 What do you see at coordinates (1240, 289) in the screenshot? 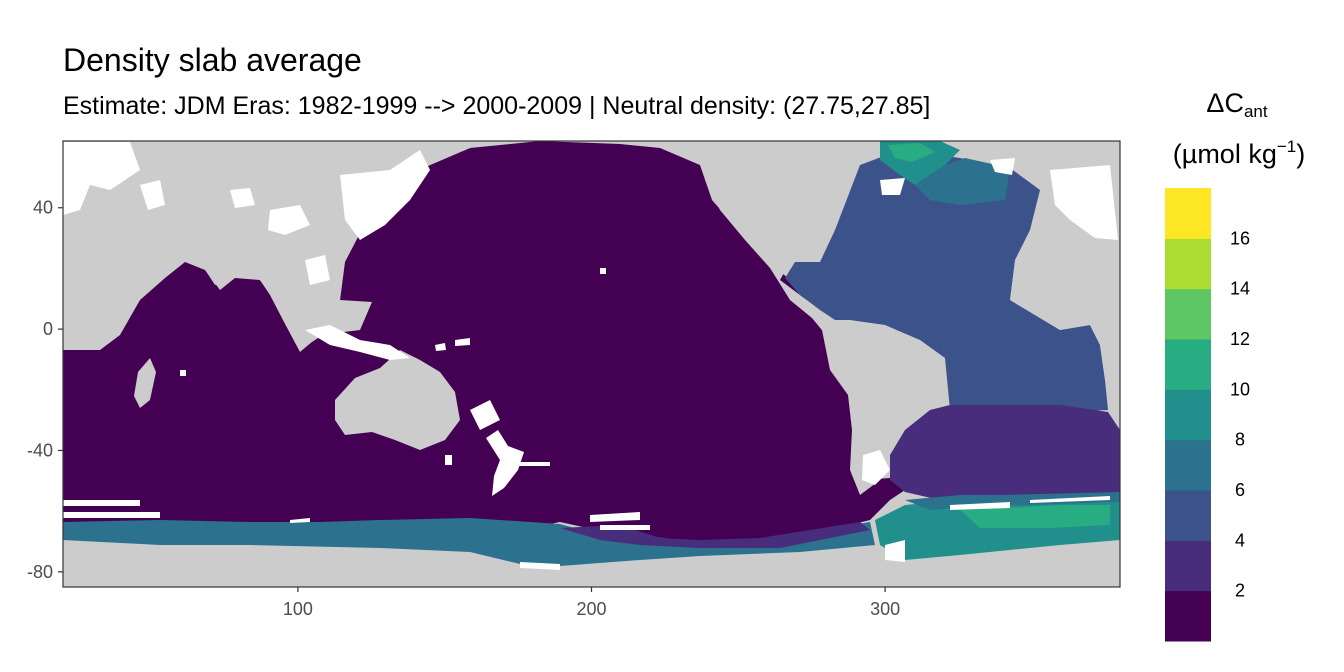
I see `legend-tick-label: 14` at bounding box center [1240, 289].